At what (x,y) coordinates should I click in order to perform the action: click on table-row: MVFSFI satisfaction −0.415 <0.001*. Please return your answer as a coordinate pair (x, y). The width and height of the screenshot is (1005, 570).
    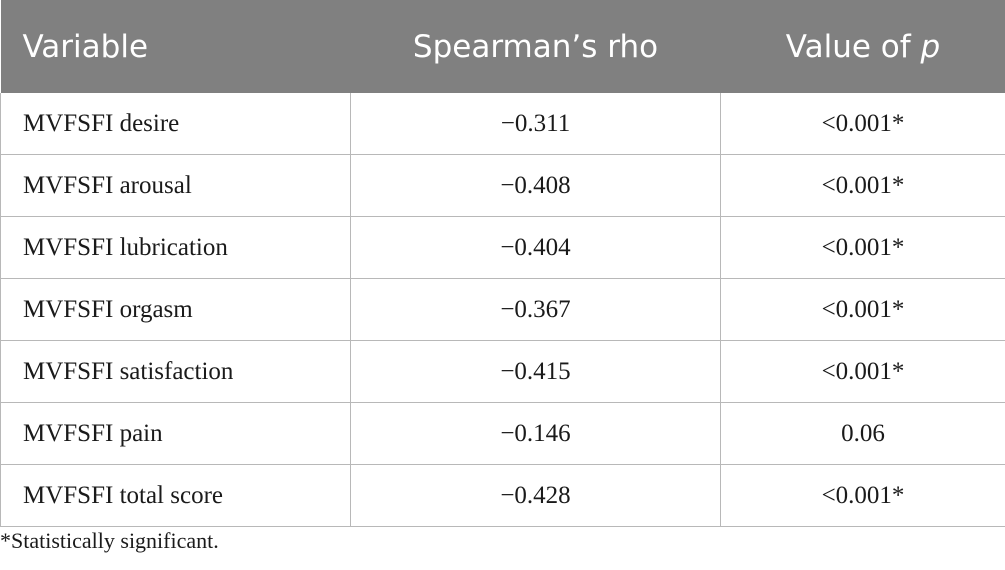
    Looking at the image, I should click on (502, 371).